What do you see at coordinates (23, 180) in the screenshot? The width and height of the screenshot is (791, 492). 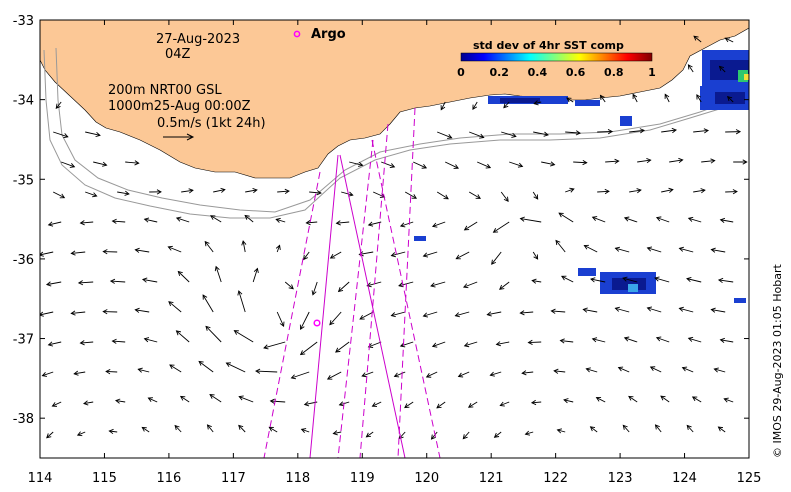 I see `y-tick-label: -35` at bounding box center [23, 180].